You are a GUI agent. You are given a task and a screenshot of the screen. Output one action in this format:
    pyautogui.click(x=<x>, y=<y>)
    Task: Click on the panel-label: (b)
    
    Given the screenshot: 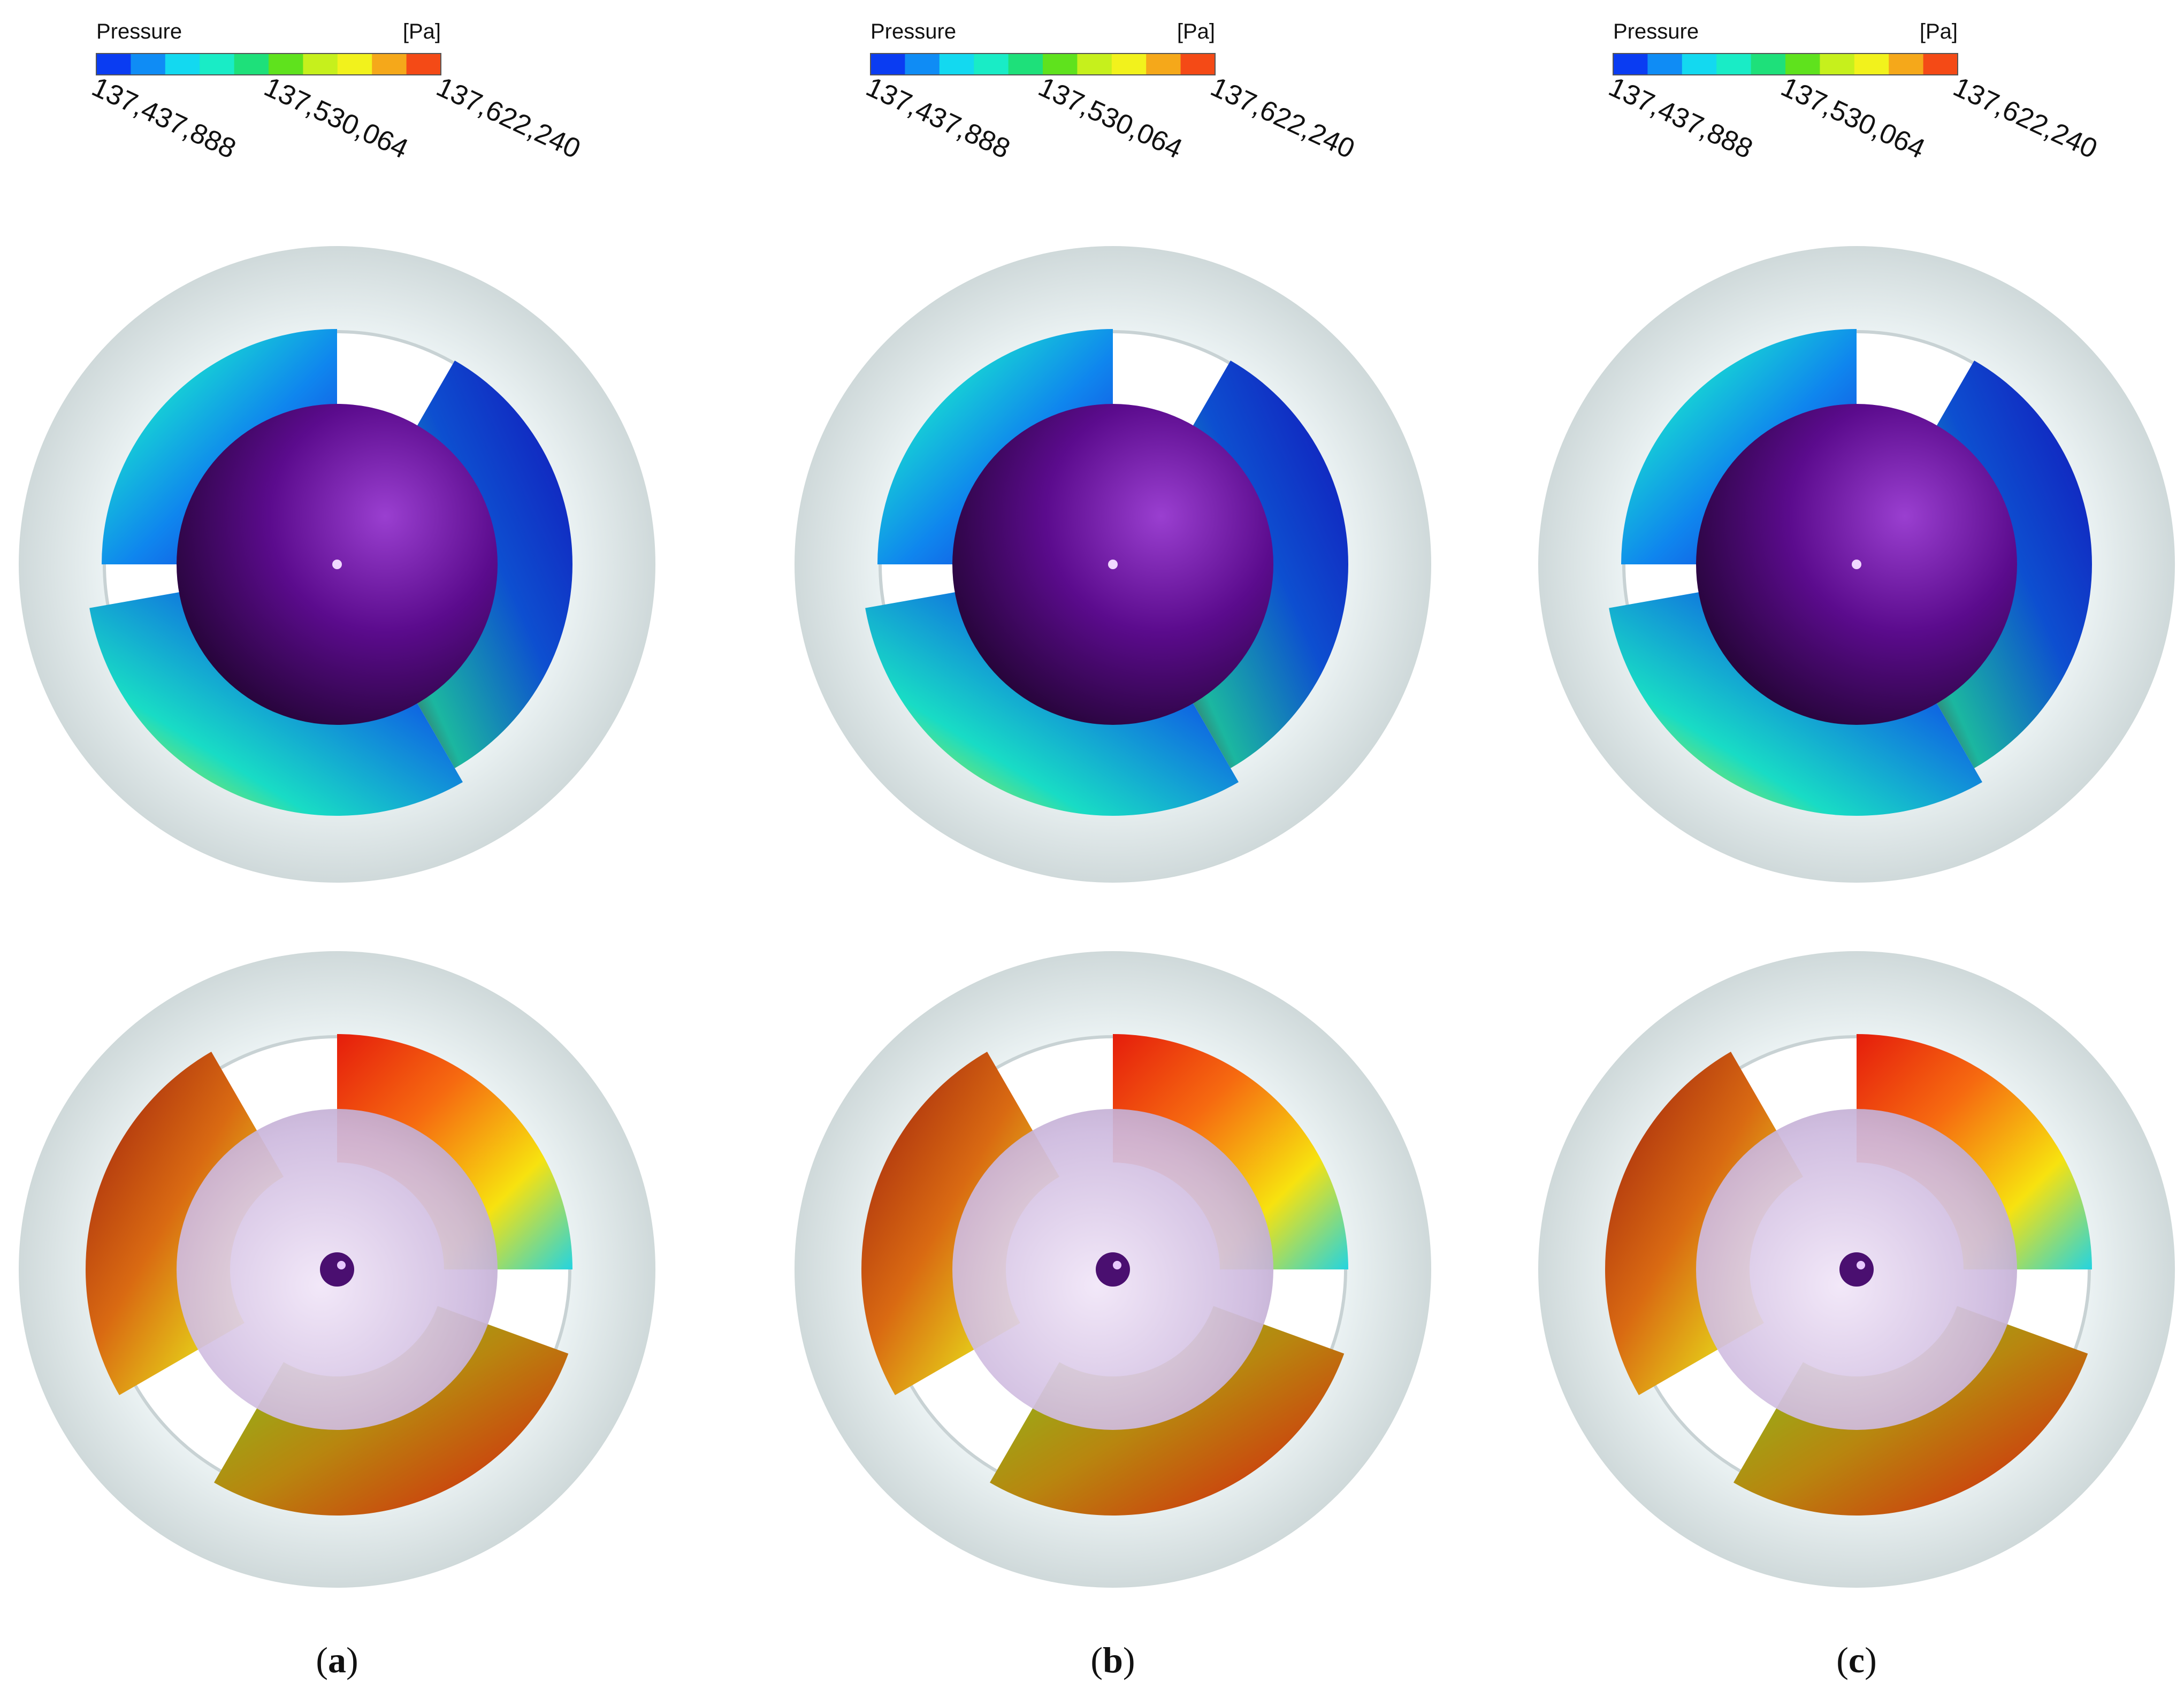 What is the action you would take?
    pyautogui.click(x=1112, y=1660)
    